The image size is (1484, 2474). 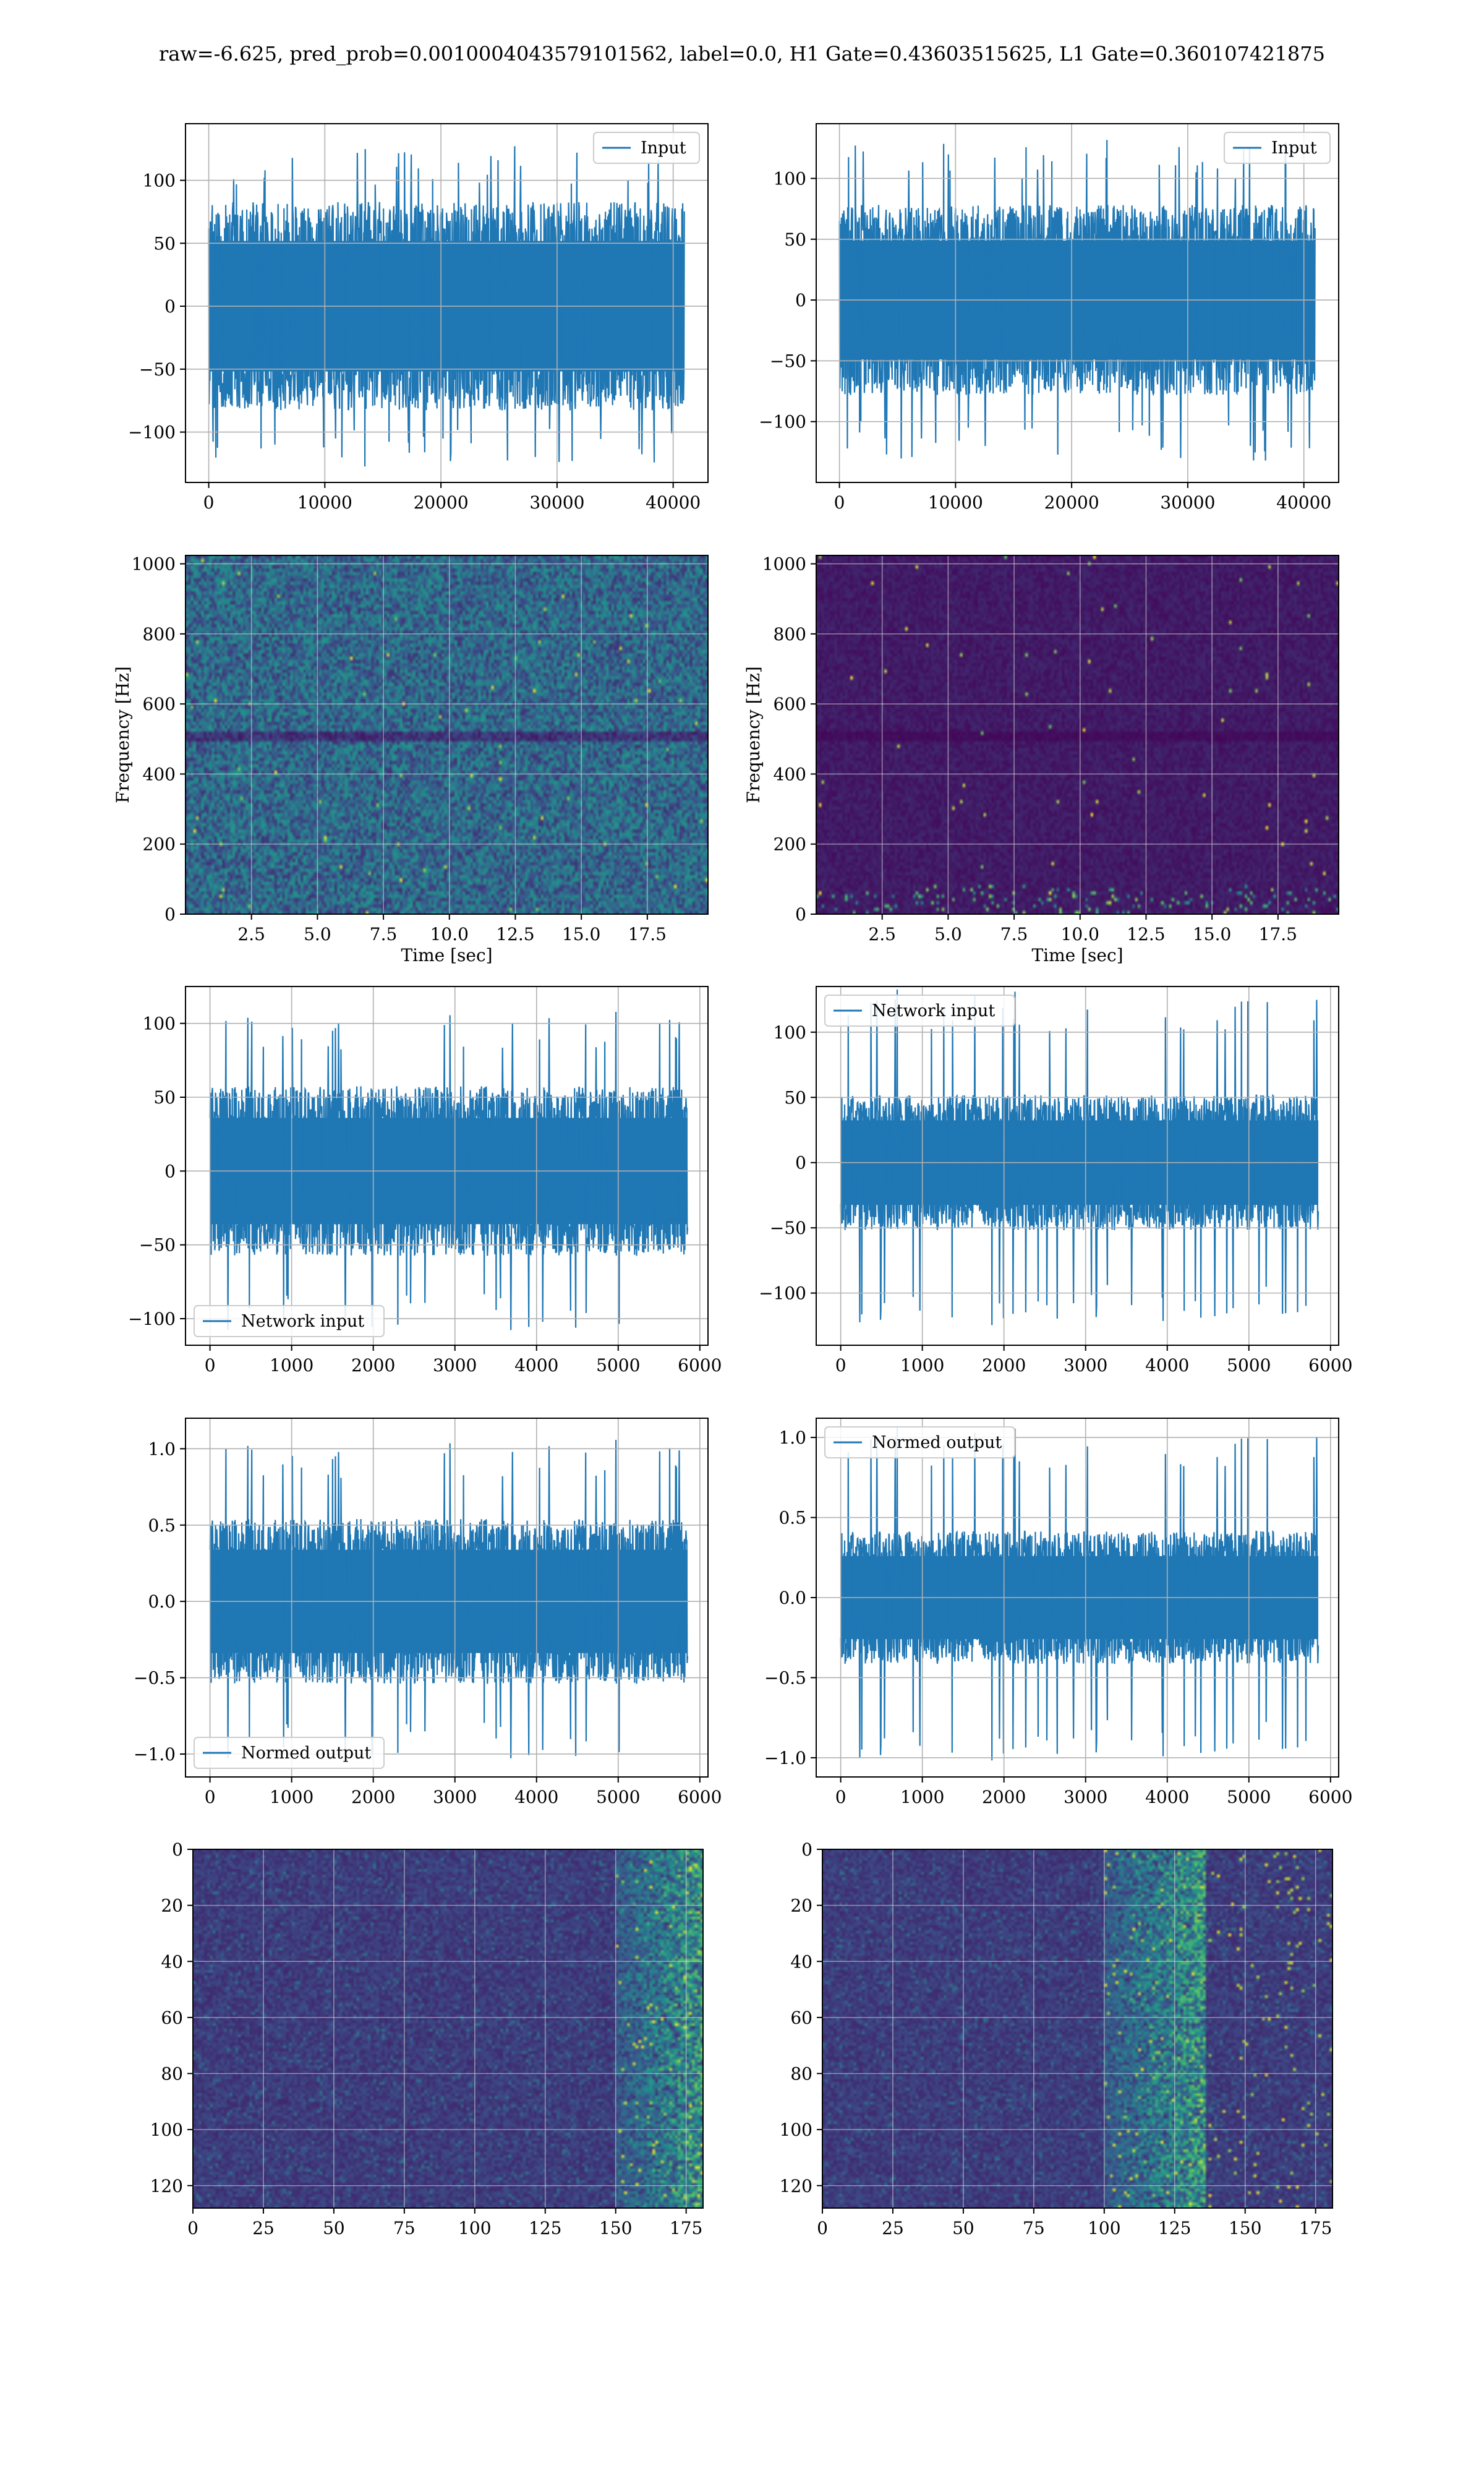 I want to click on h1-network-input-grid, so click(x=447, y=1166).